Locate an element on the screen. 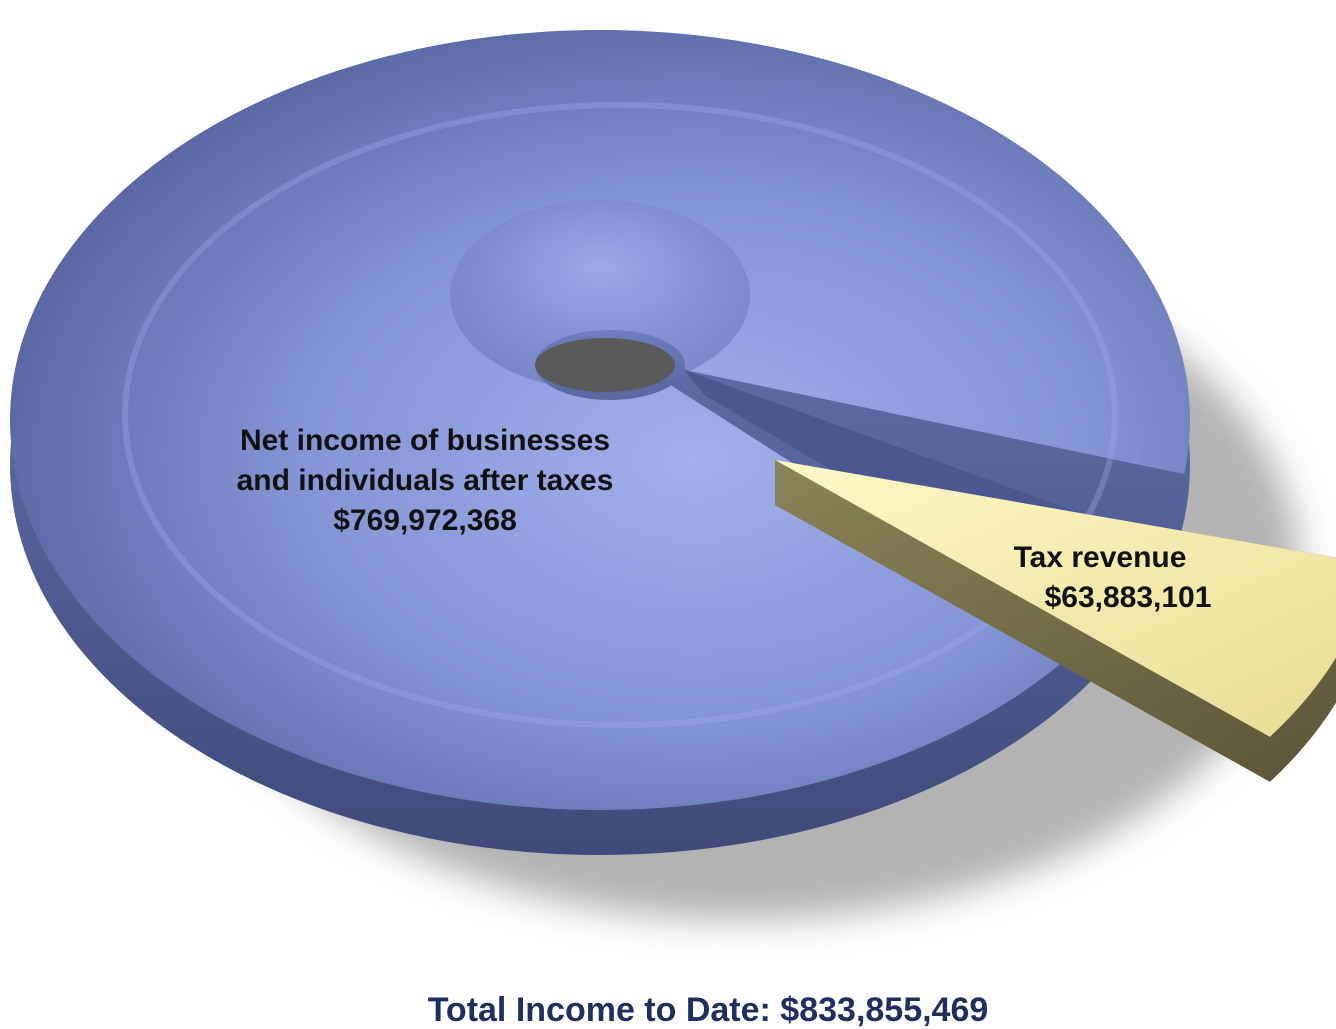  total-income-label: Total Income to Date: $833,855,469 is located at coordinates (708, 1010).